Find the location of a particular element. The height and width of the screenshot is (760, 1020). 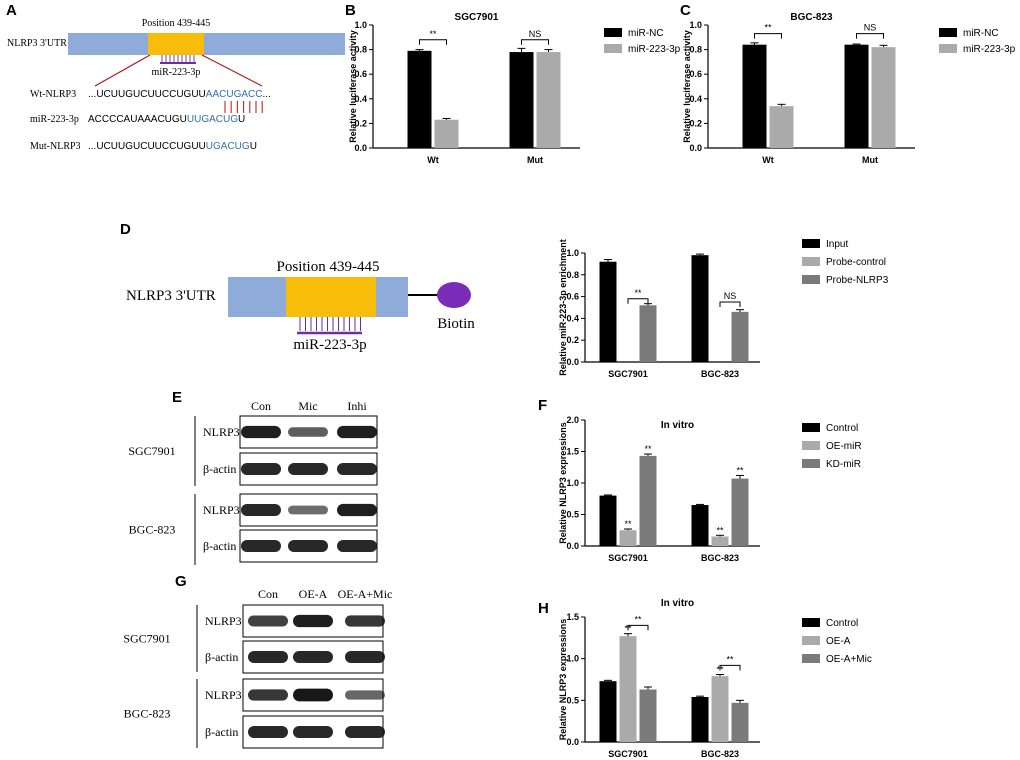

y-axis-label: Relative luciferase activity is located at coordinates (687, 86).